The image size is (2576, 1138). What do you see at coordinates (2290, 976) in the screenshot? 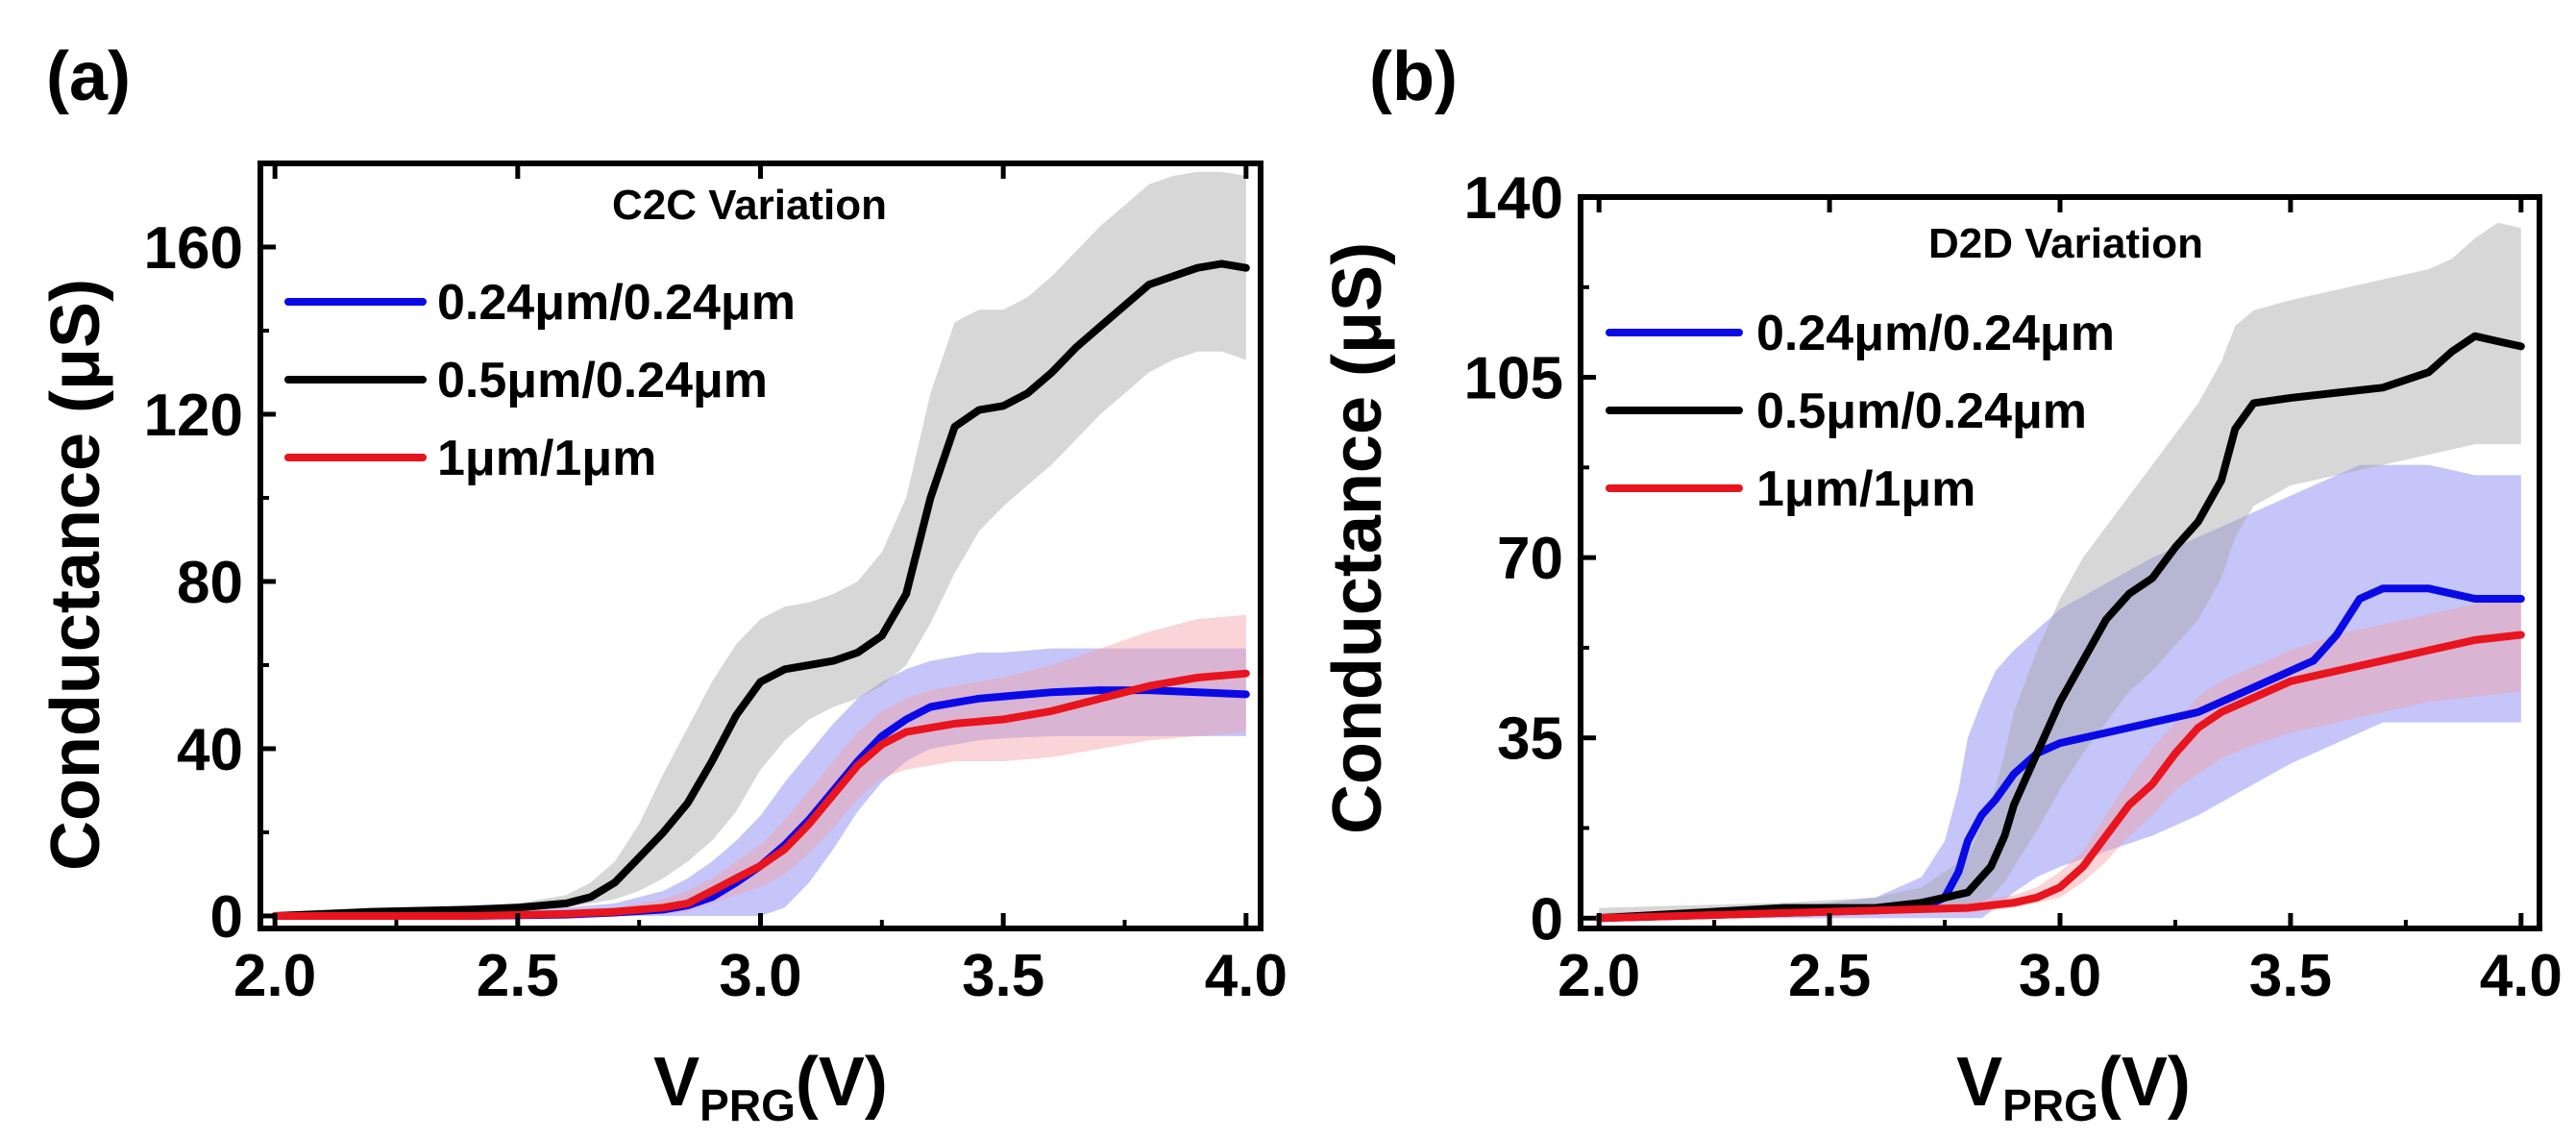
I see `panel-b-x-tick-label: 3.5` at bounding box center [2290, 976].